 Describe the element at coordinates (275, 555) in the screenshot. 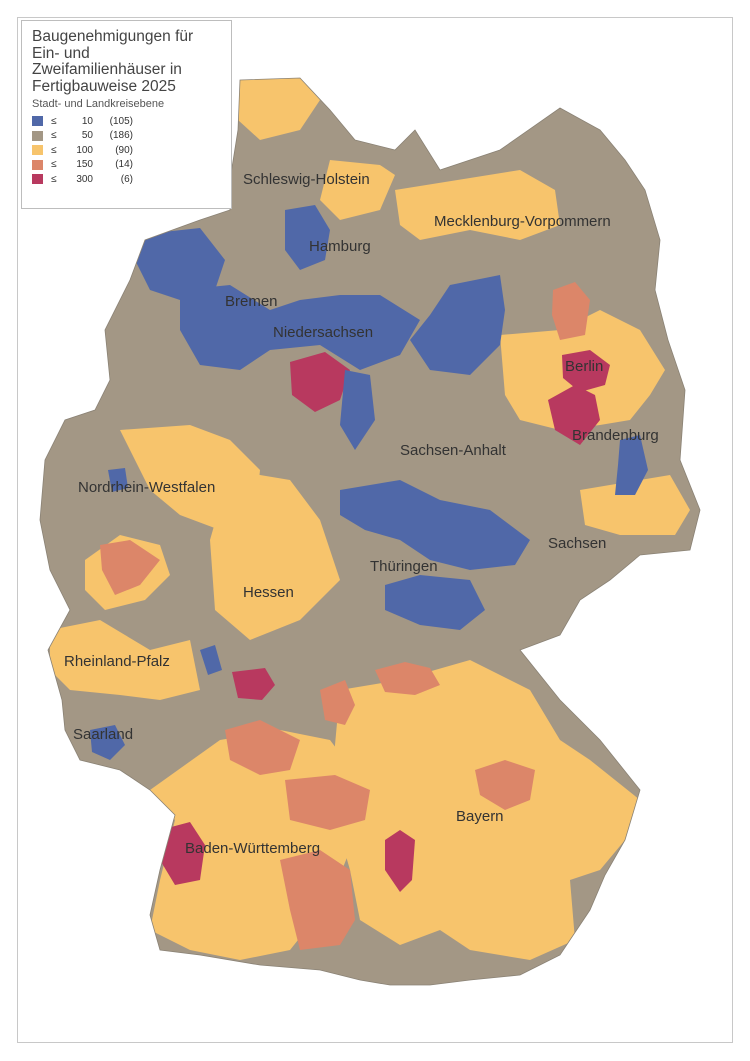

I see `region-hessen-le100` at that location.